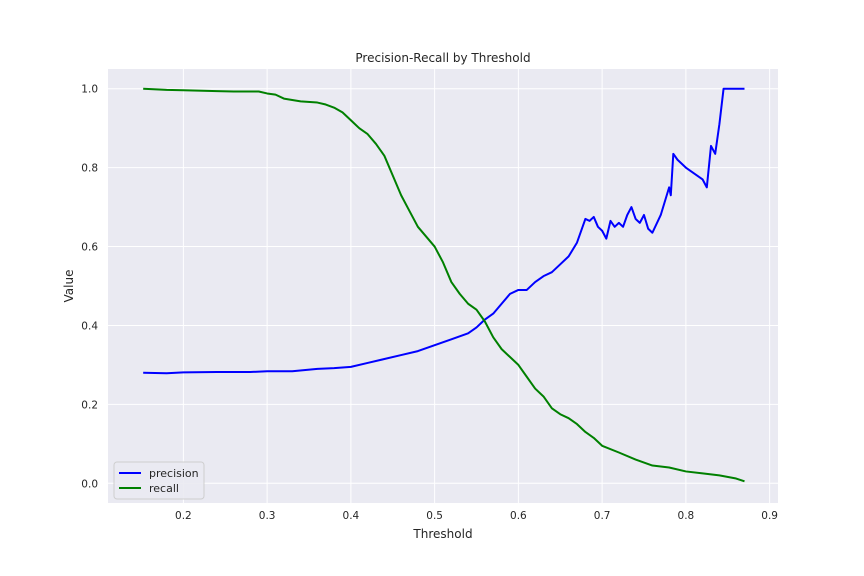 The image size is (864, 576). I want to click on legend: precision recall, so click(159, 480).